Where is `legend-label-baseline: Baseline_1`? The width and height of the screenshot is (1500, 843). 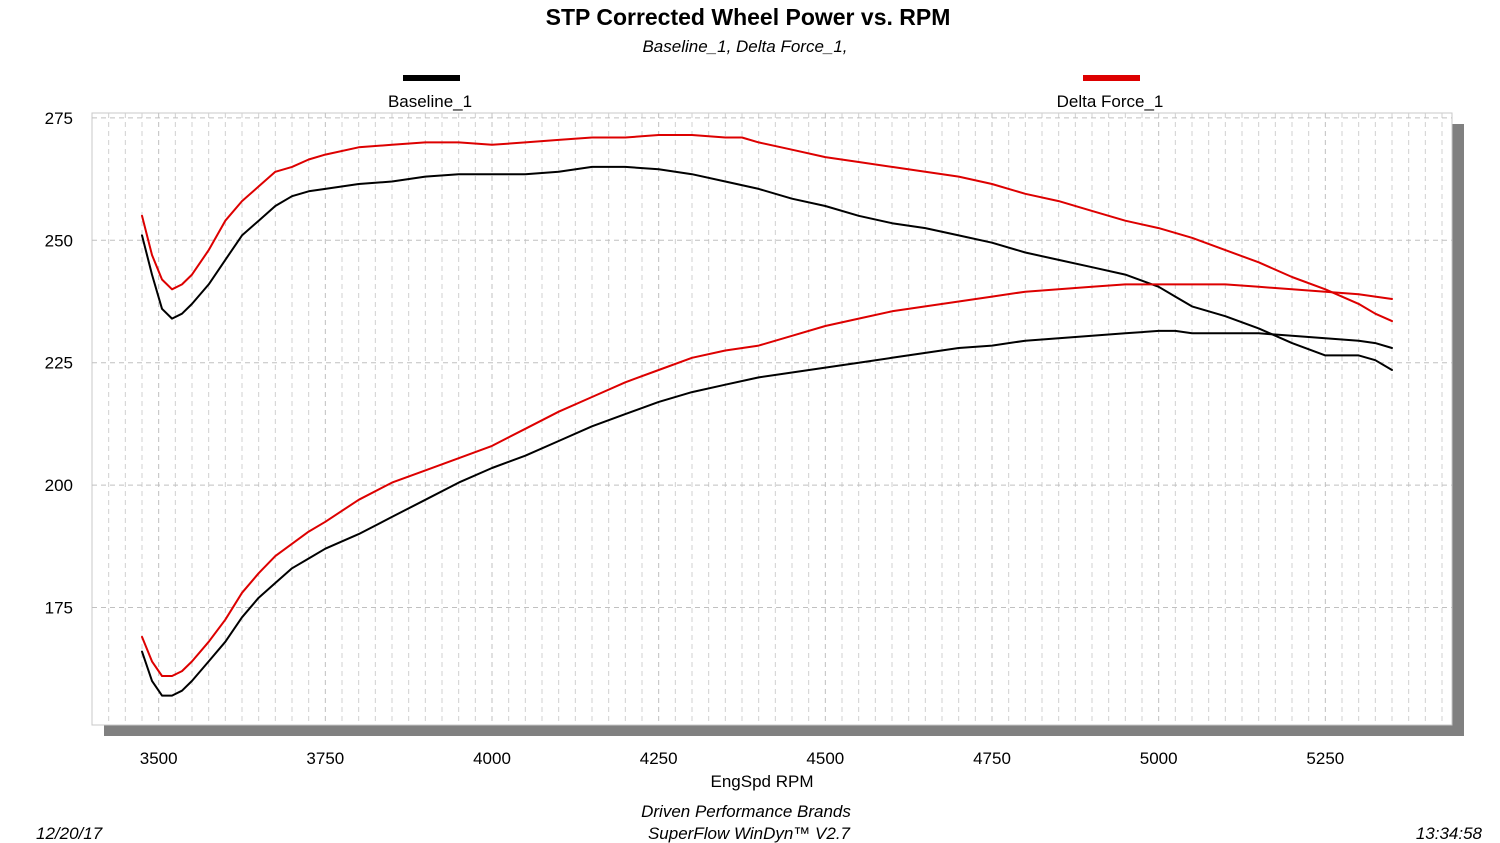
legend-label-baseline: Baseline_1 is located at coordinates (430, 101).